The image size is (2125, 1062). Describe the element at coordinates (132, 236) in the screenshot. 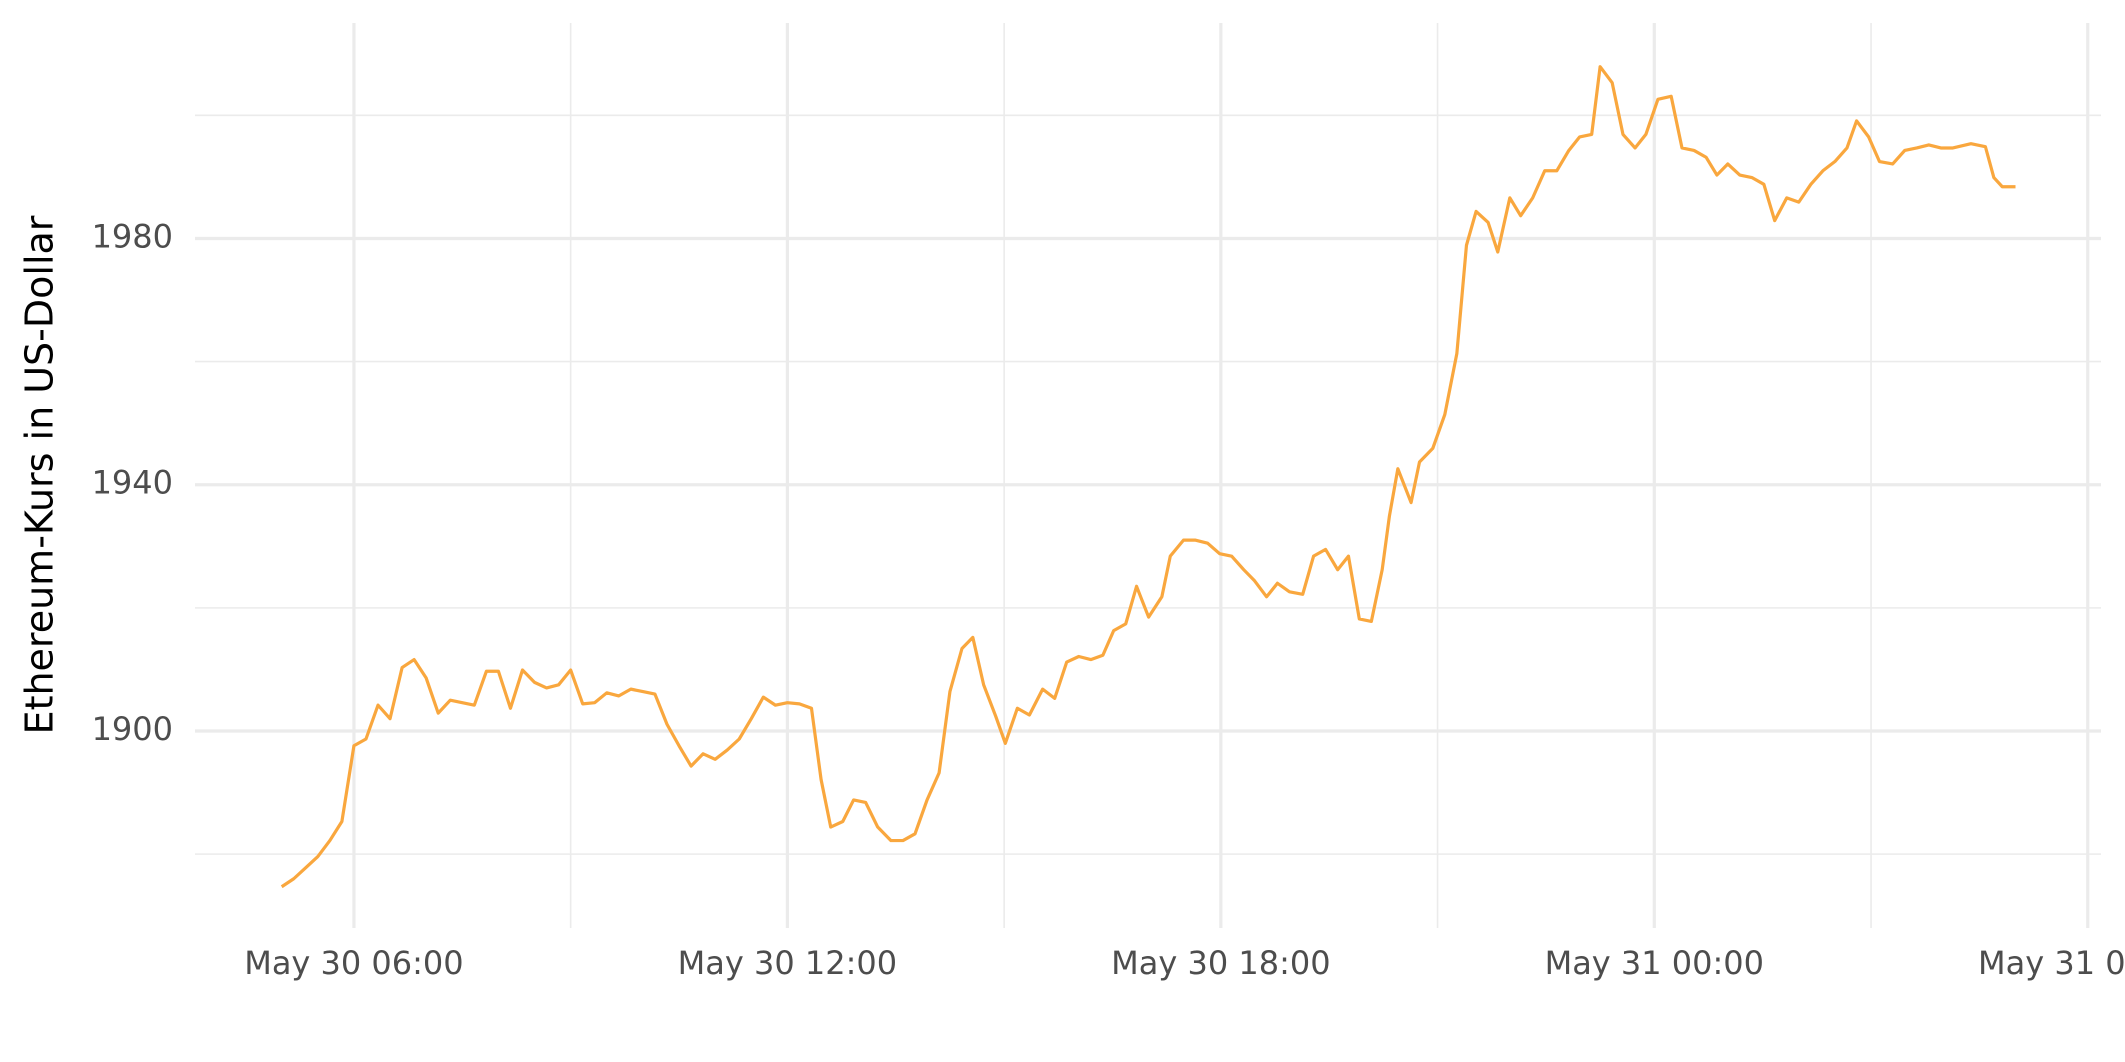

I see `y-tick-label: 1980` at that location.